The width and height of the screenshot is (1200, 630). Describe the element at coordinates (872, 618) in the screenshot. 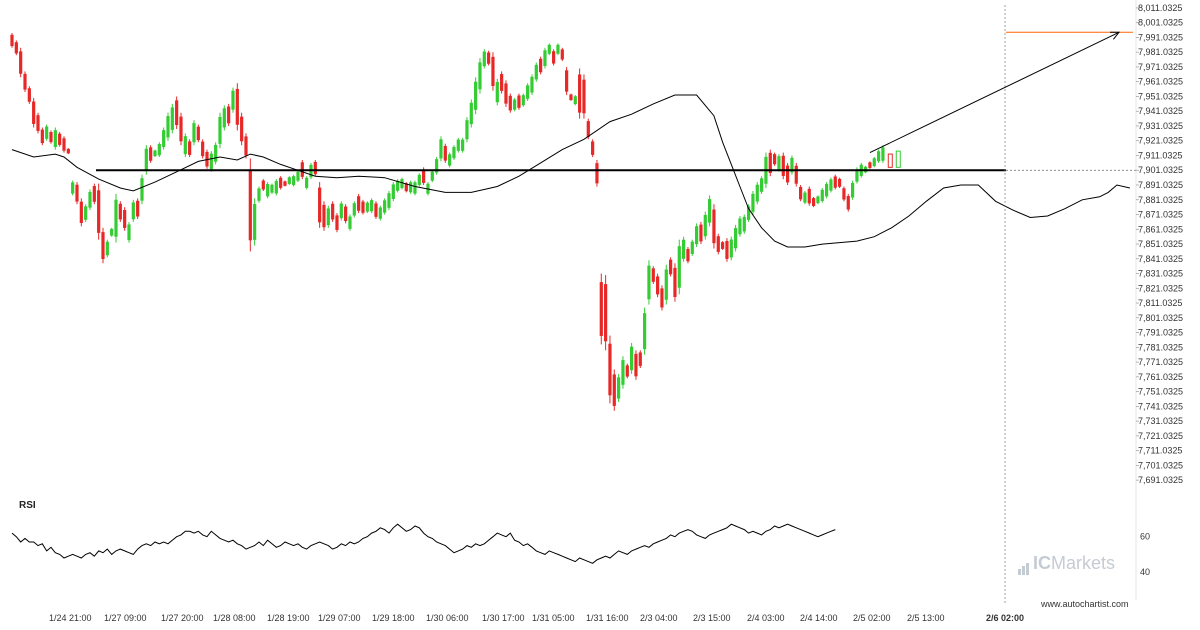

I see `x-tick-label: 2/5 02:00` at that location.